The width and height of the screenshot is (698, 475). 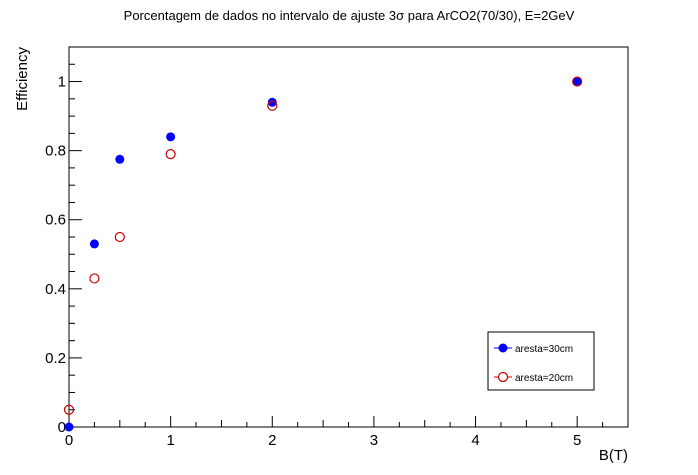 What do you see at coordinates (55, 289) in the screenshot?
I see `y-tick-label: 0.4` at bounding box center [55, 289].